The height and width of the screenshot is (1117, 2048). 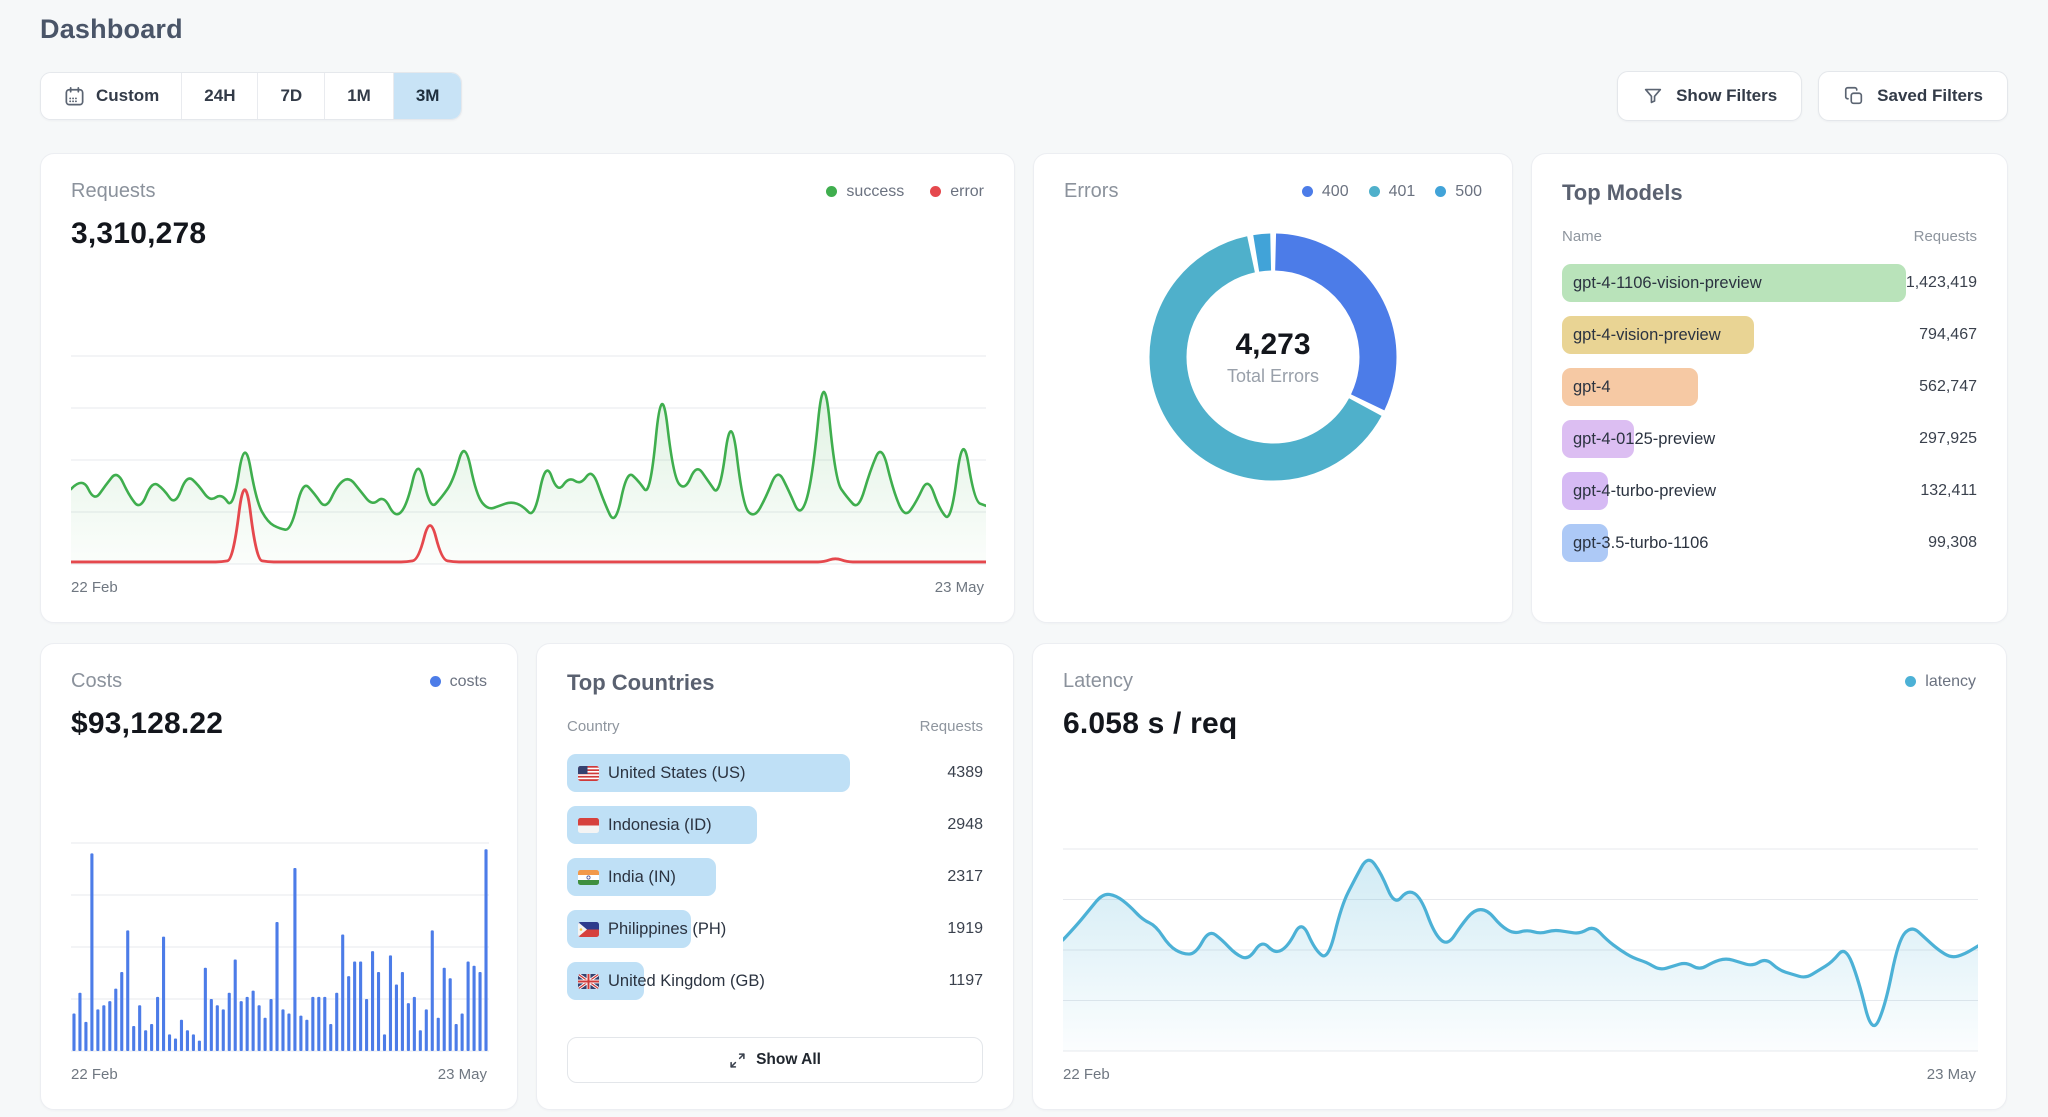 I want to click on country-row: India (IN) 2317, so click(x=775, y=877).